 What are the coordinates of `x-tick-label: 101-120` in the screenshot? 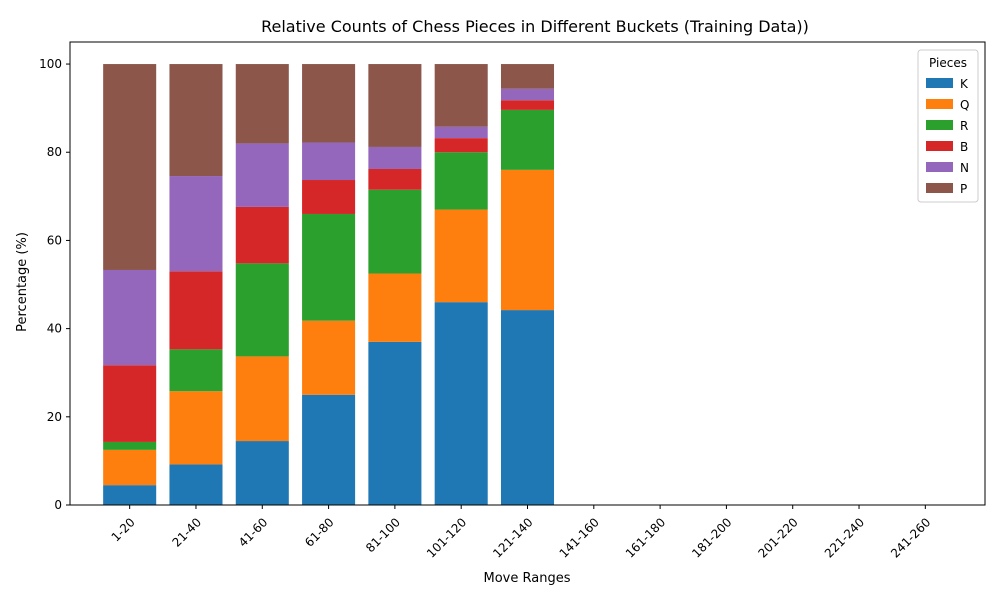 It's located at (446, 537).